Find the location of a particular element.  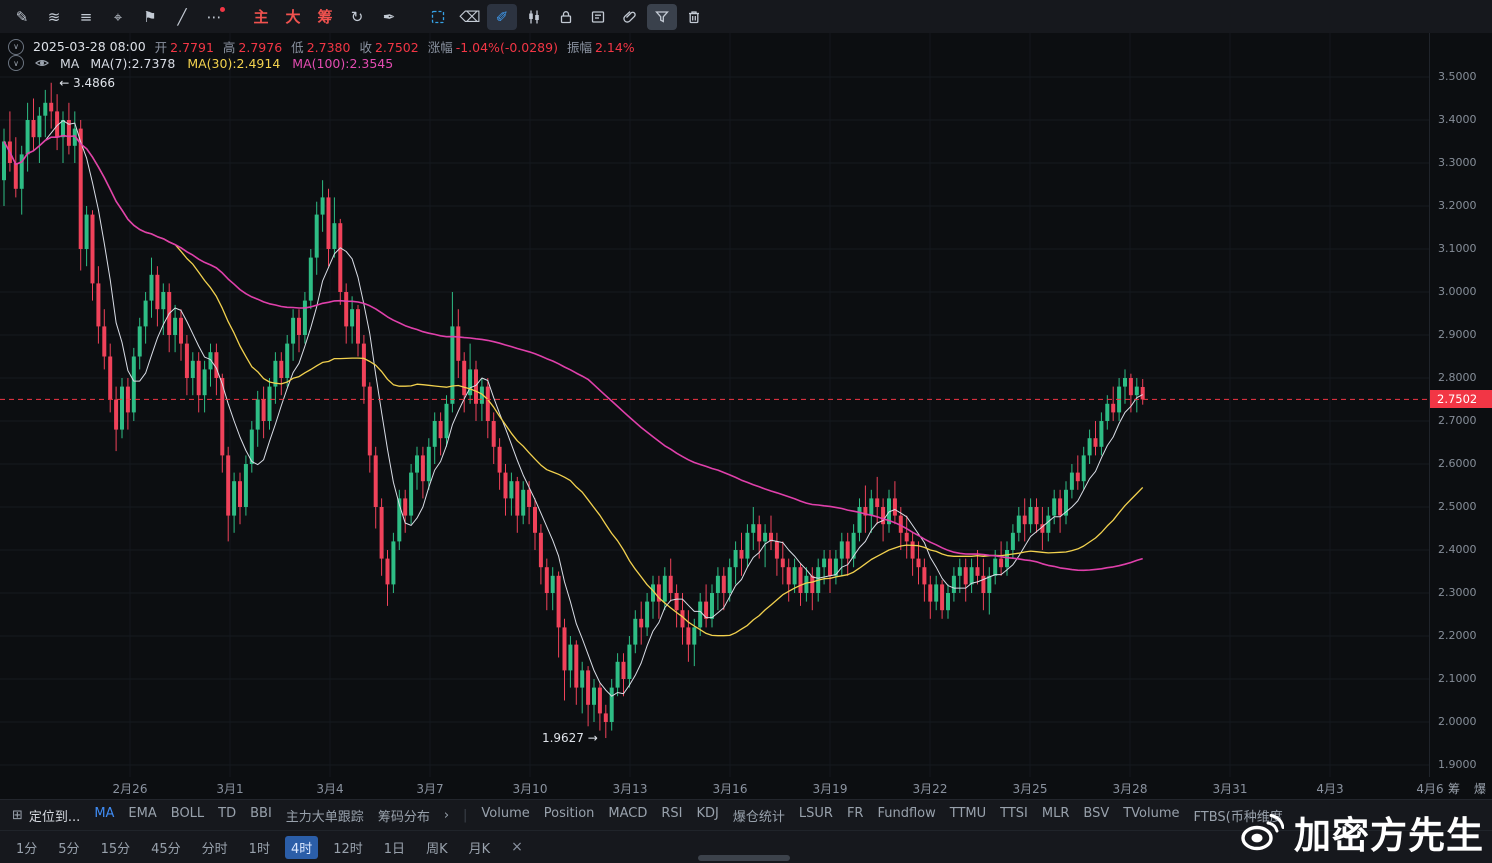

ohlc-field: 开 2.7791 is located at coordinates (184, 47).